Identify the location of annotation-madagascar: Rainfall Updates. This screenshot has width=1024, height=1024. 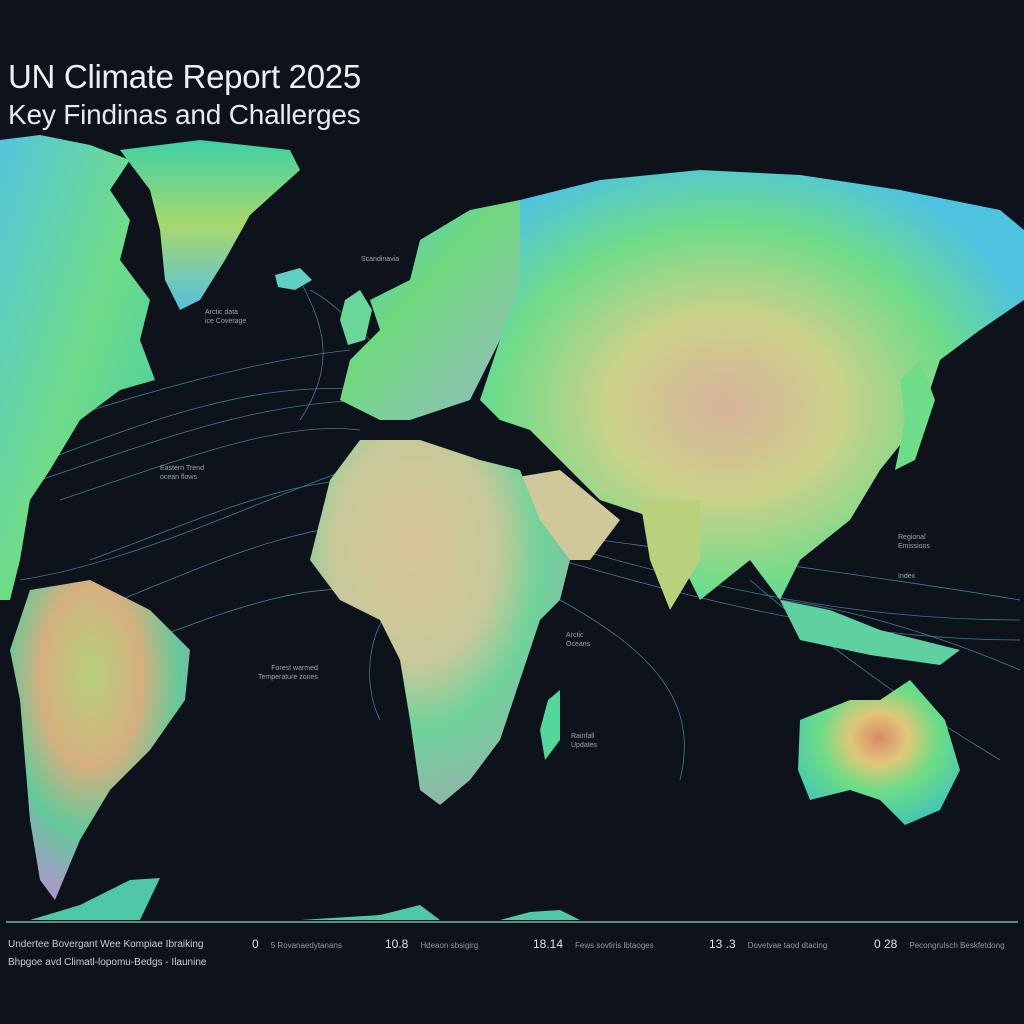
(584, 741).